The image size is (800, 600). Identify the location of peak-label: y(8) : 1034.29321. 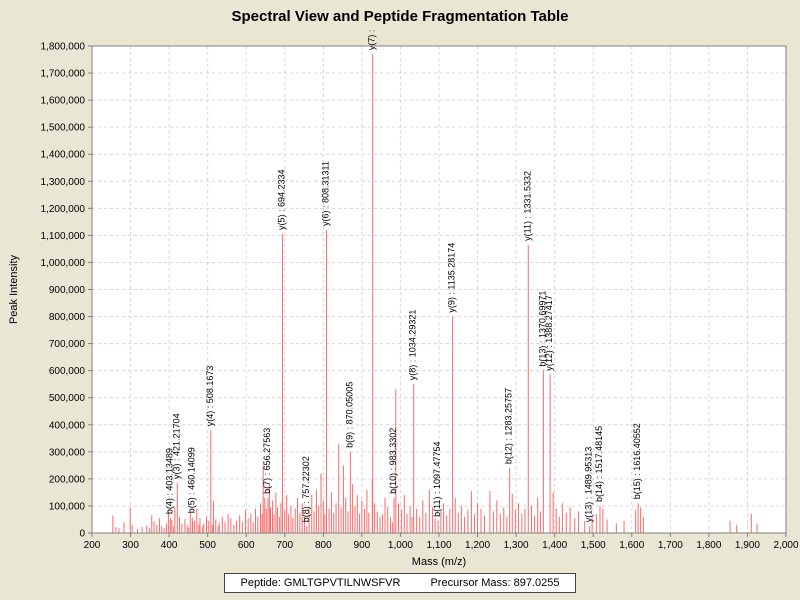
(413, 345).